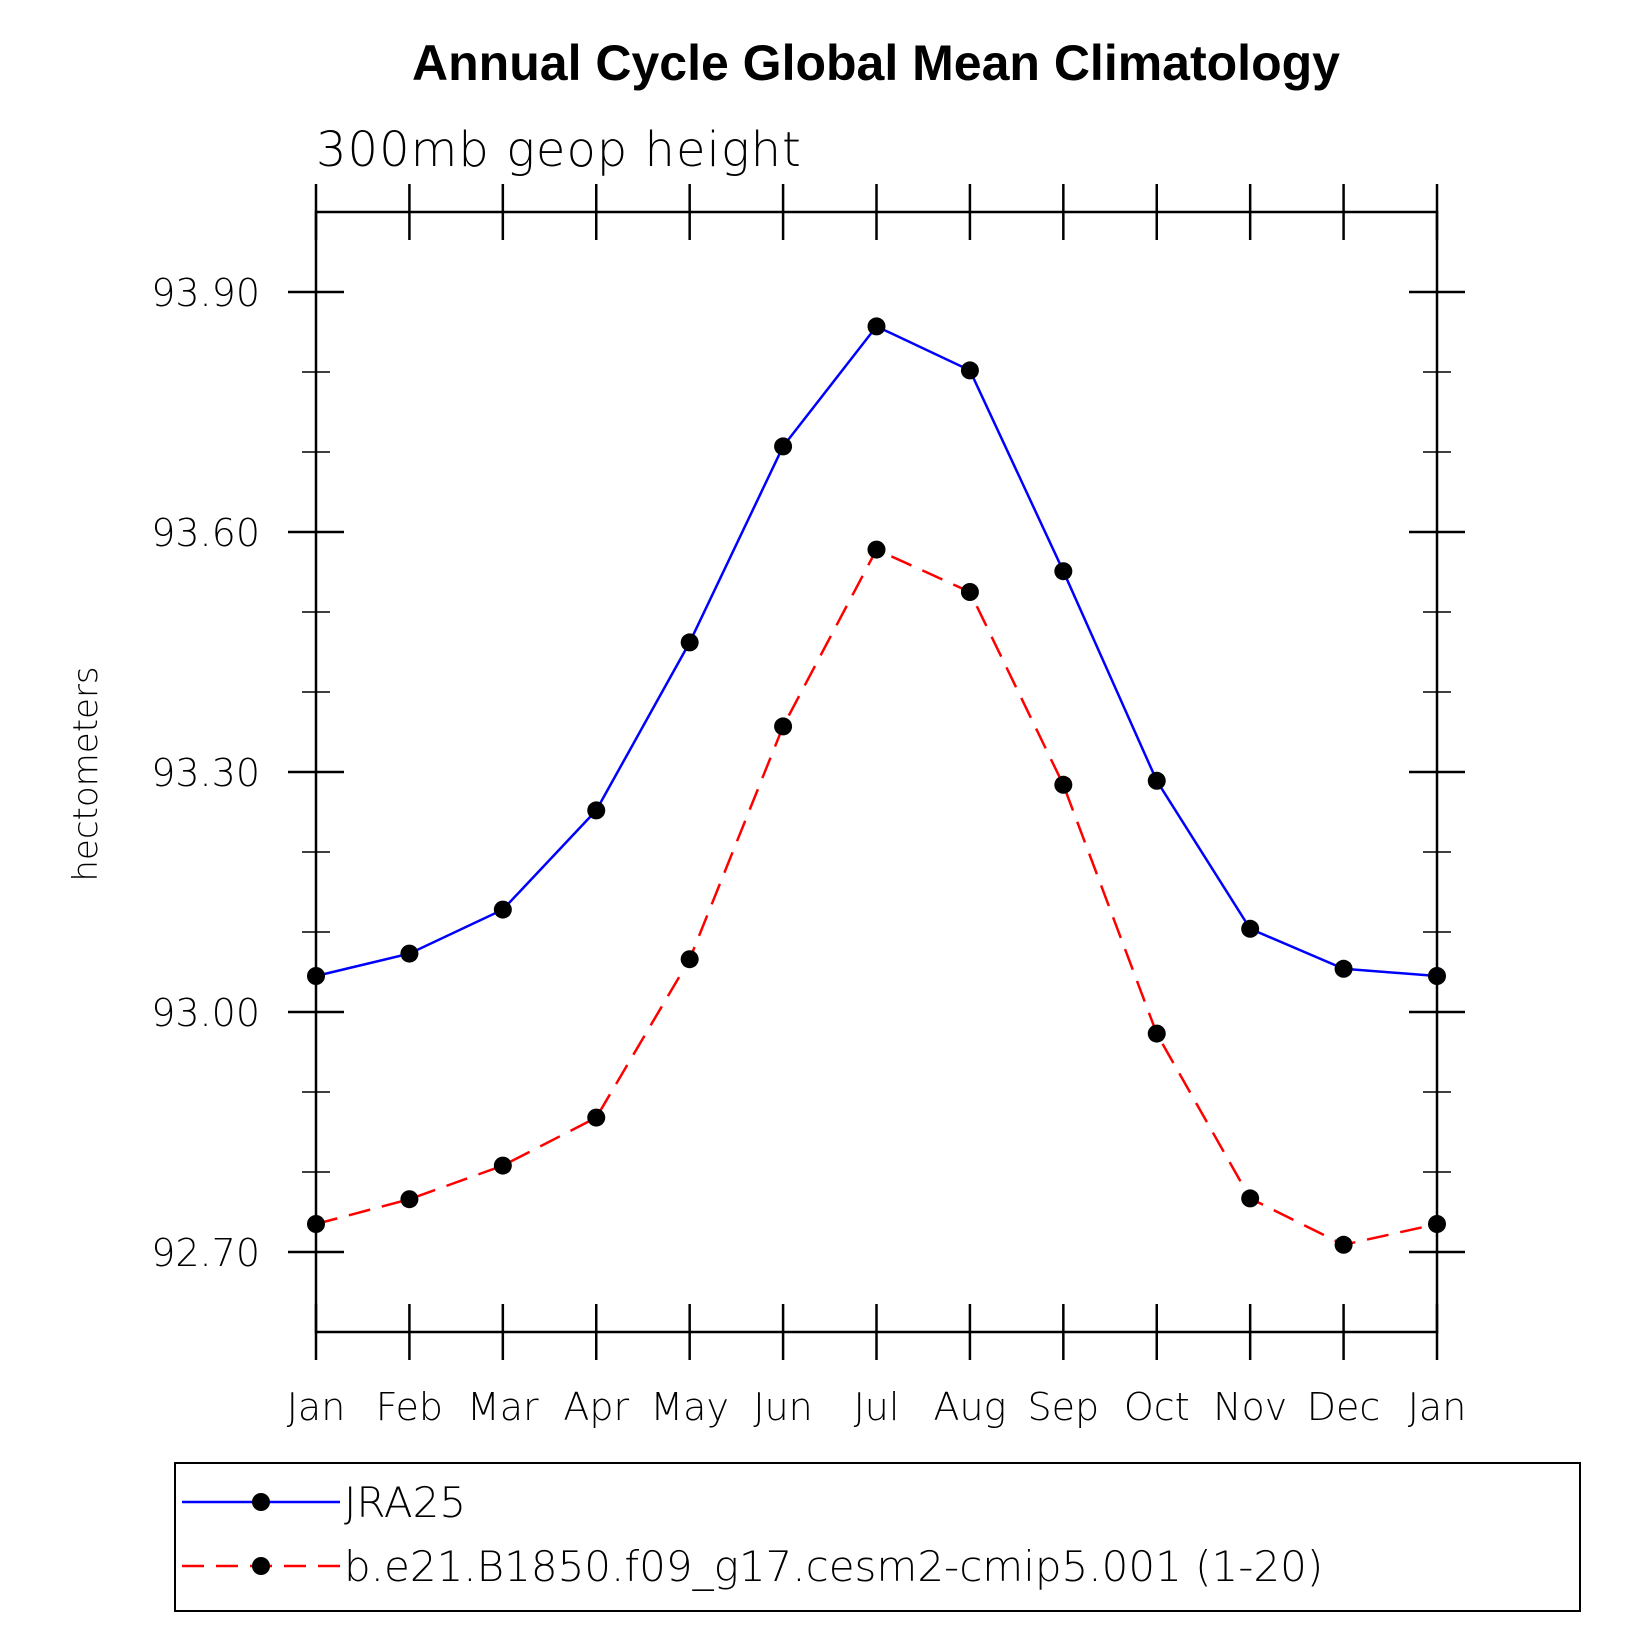 This screenshot has width=1641, height=1641. Describe the element at coordinates (1064, 1407) in the screenshot. I see `x-tick-label: Sep` at that location.